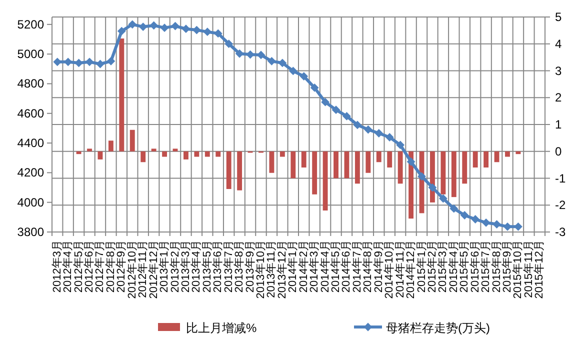 The width and height of the screenshot is (578, 350). I want to click on x-tick-label: 2013年6月, so click(218, 266).